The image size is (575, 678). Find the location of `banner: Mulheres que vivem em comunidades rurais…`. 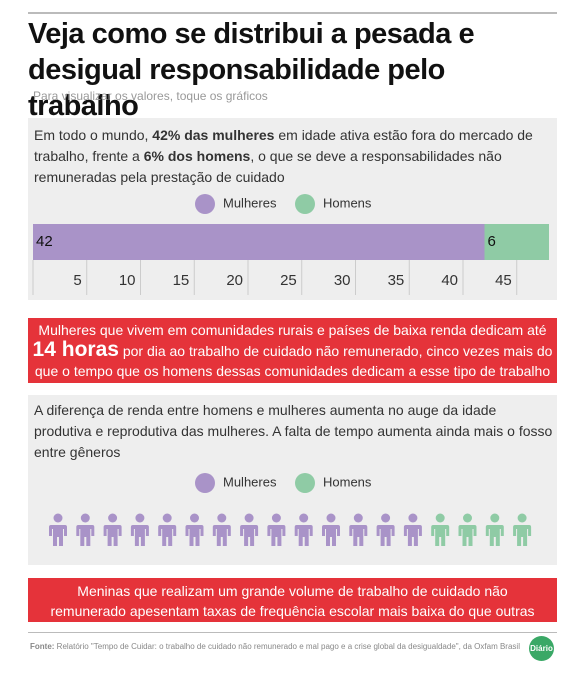

banner: Mulheres que vivem em comunidades rurais… is located at coordinates (292, 350).